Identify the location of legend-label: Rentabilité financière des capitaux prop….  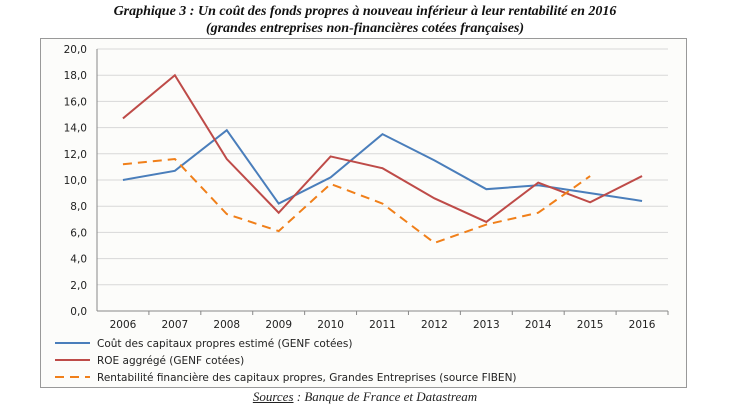
(307, 378).